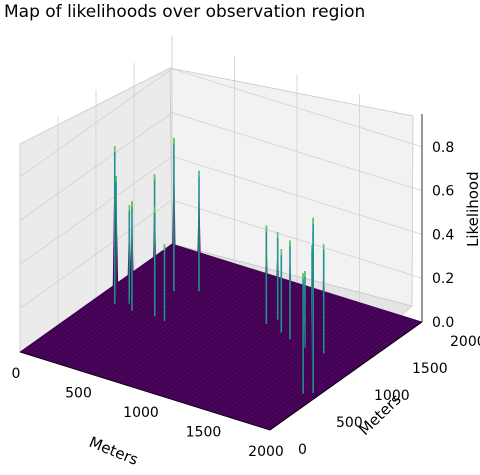 The width and height of the screenshot is (480, 475). What do you see at coordinates (204, 433) in the screenshot?
I see `x-tick-label: 1500` at bounding box center [204, 433].